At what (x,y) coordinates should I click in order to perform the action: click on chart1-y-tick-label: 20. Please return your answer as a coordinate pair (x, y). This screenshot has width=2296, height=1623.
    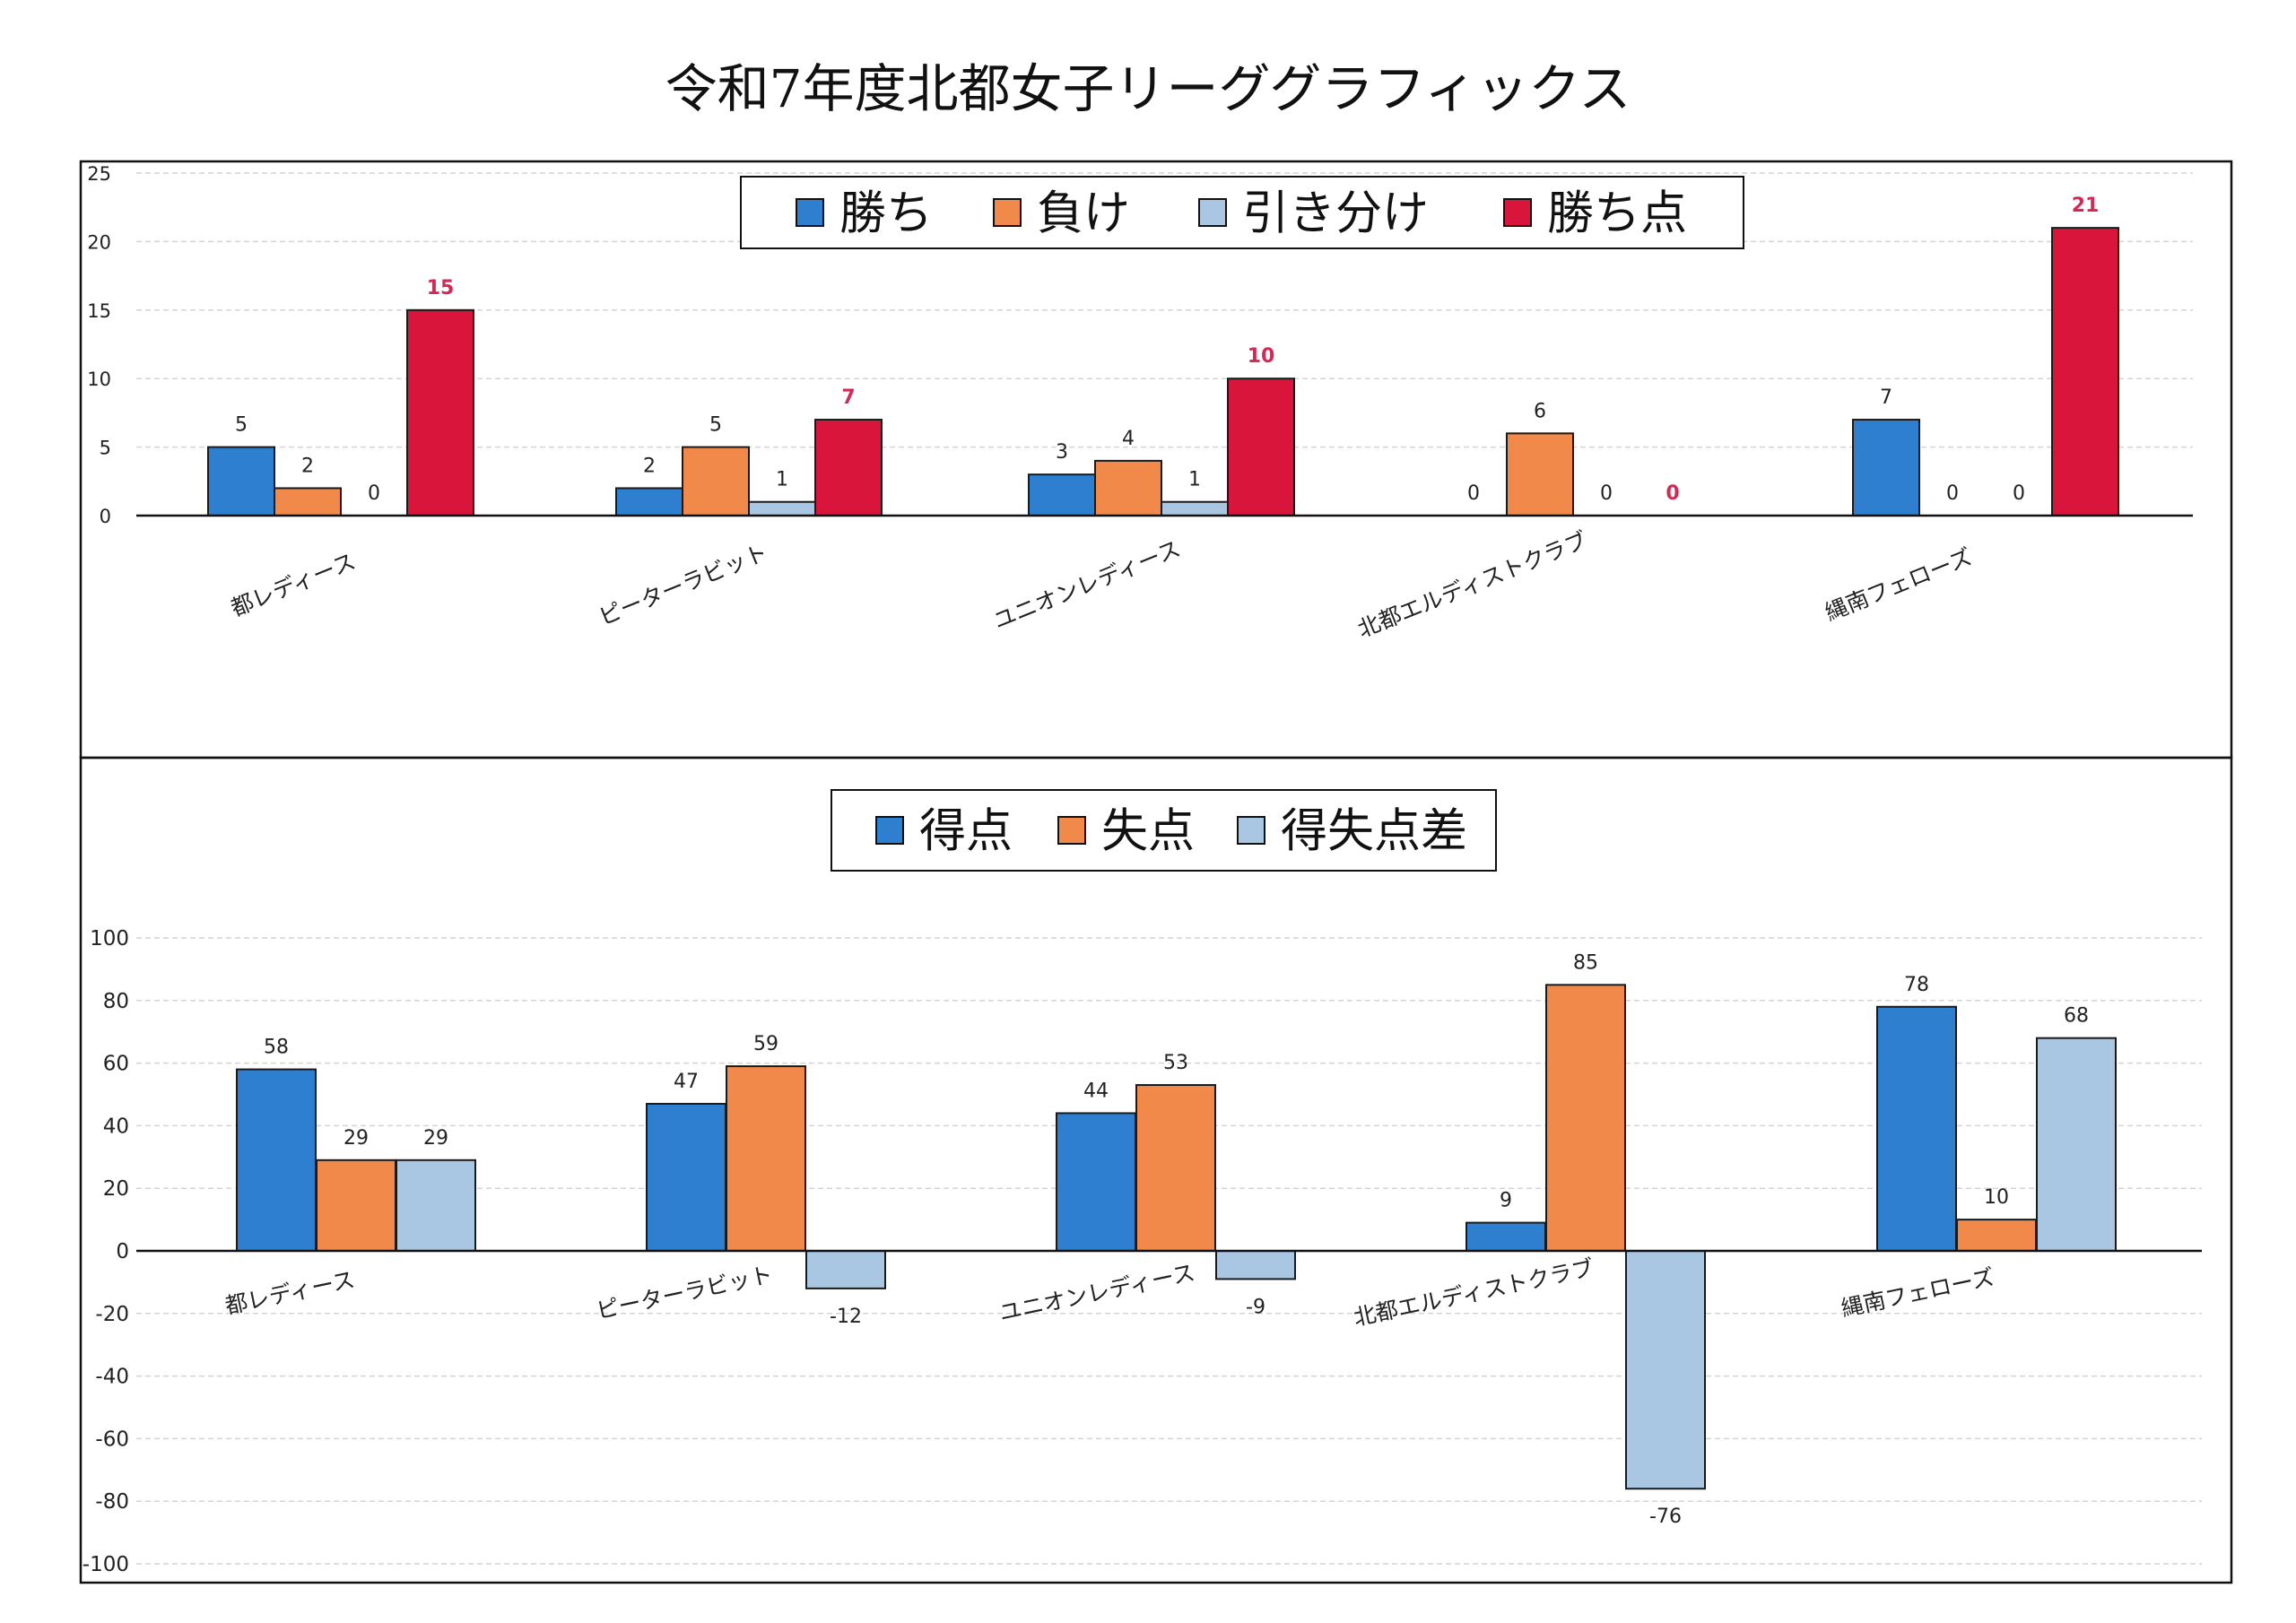
    Looking at the image, I should click on (99, 242).